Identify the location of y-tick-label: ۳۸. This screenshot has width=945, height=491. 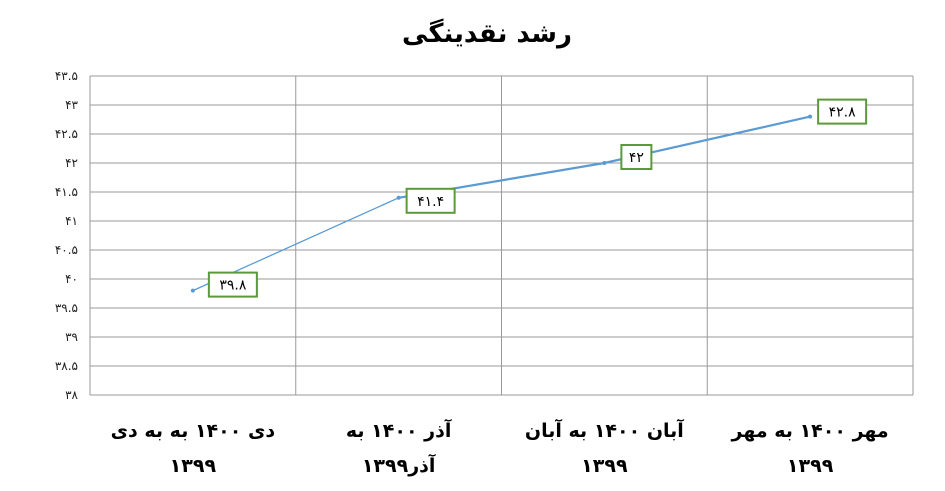
(71, 395).